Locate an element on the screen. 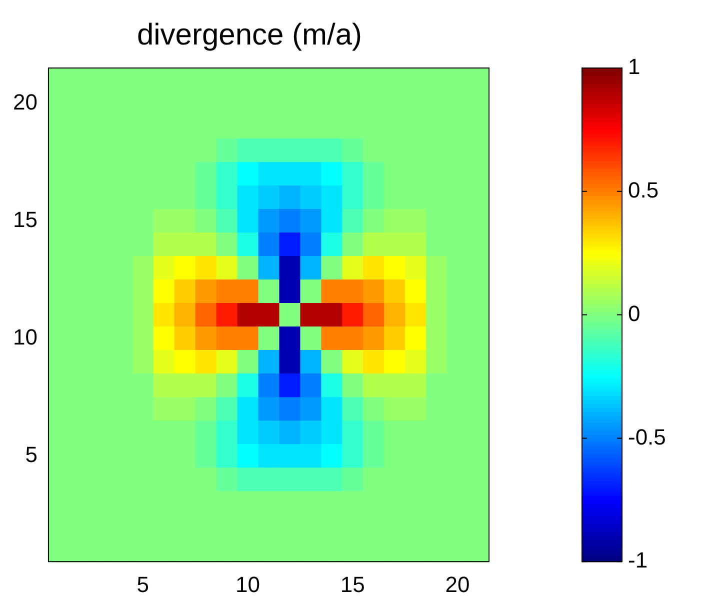 This screenshot has height=612, width=719. color-bar-label: 0.5 is located at coordinates (643, 189).